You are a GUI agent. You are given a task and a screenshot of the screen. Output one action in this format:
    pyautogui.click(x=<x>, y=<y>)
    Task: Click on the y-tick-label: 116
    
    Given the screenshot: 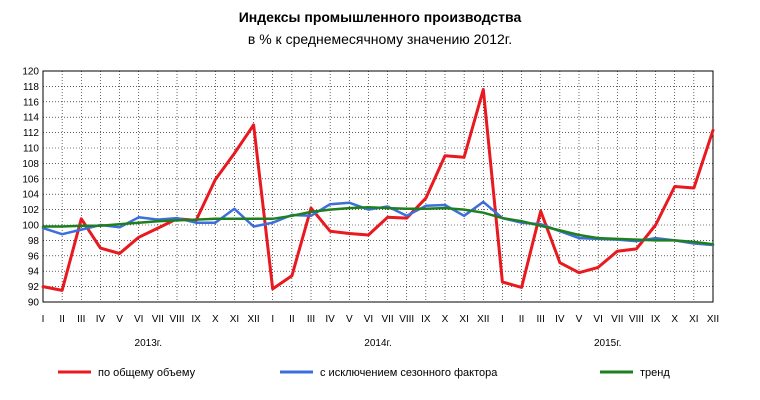 What is the action you would take?
    pyautogui.click(x=31, y=102)
    